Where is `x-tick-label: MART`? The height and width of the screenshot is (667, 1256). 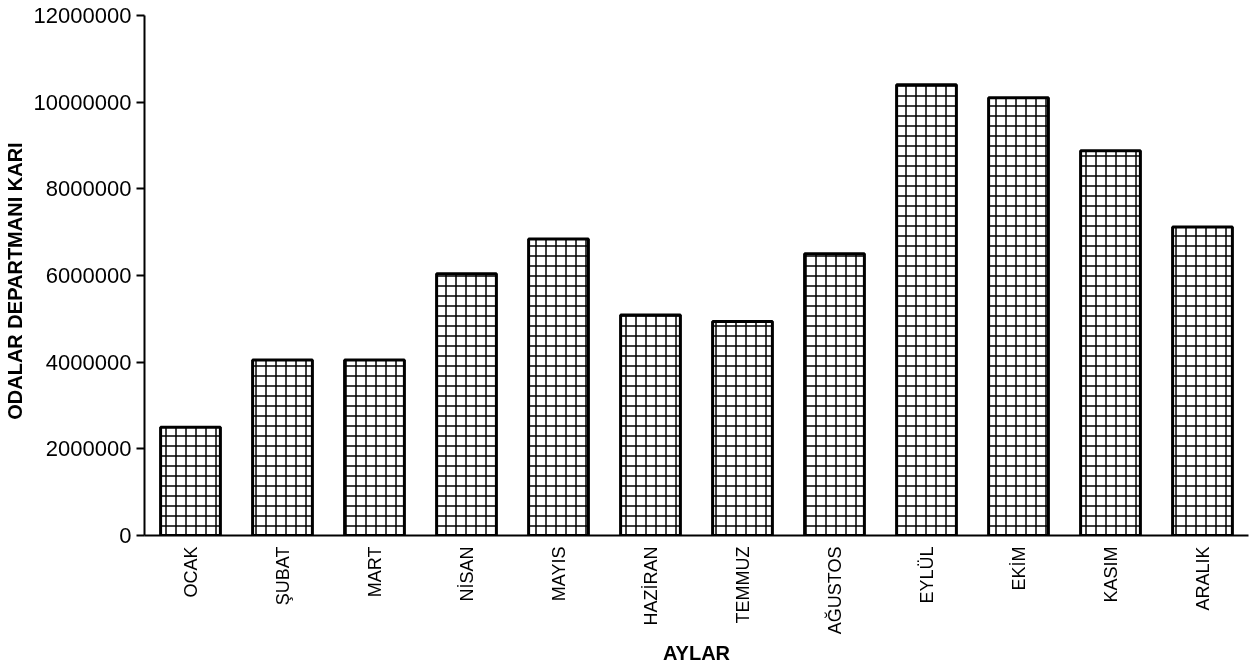
x-tick-label: MART is located at coordinates (374, 572).